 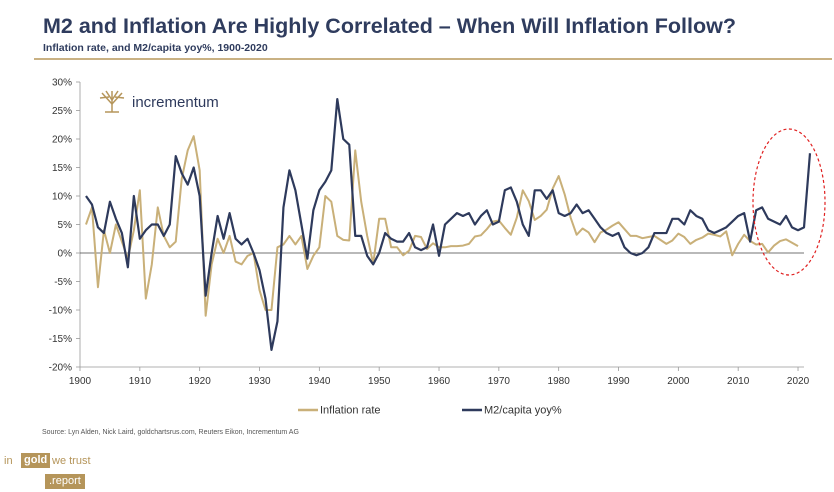 What do you see at coordinates (140, 381) in the screenshot?
I see `x-tick-label: 1910` at bounding box center [140, 381].